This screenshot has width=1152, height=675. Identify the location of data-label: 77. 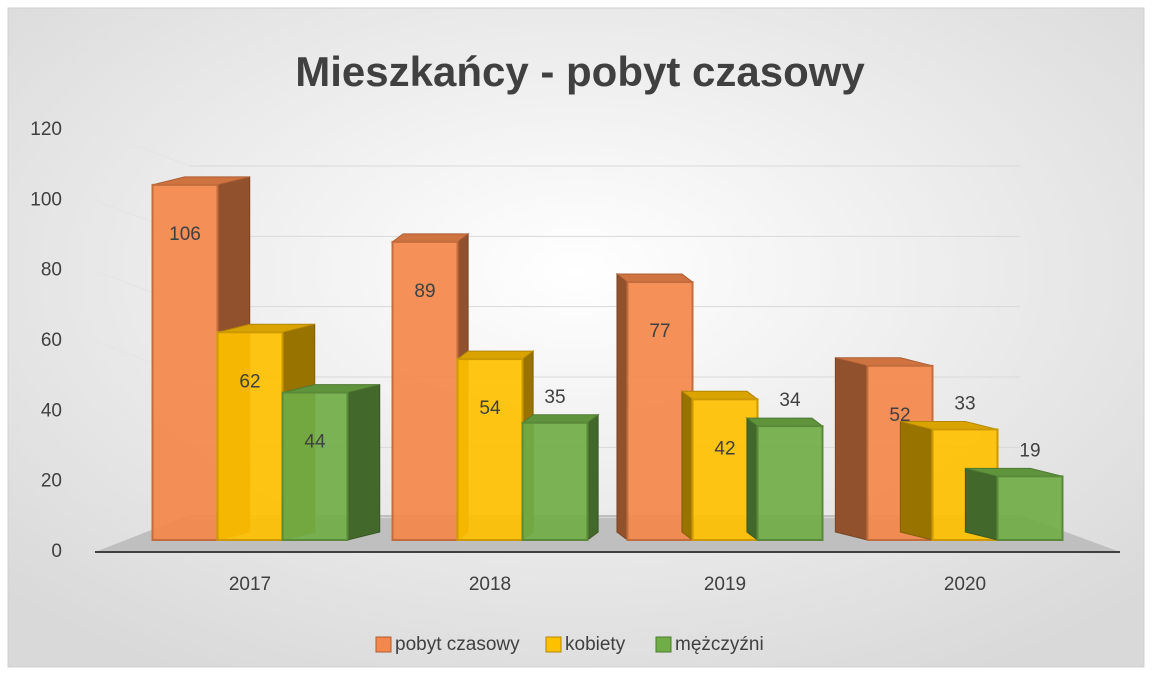
(659, 331).